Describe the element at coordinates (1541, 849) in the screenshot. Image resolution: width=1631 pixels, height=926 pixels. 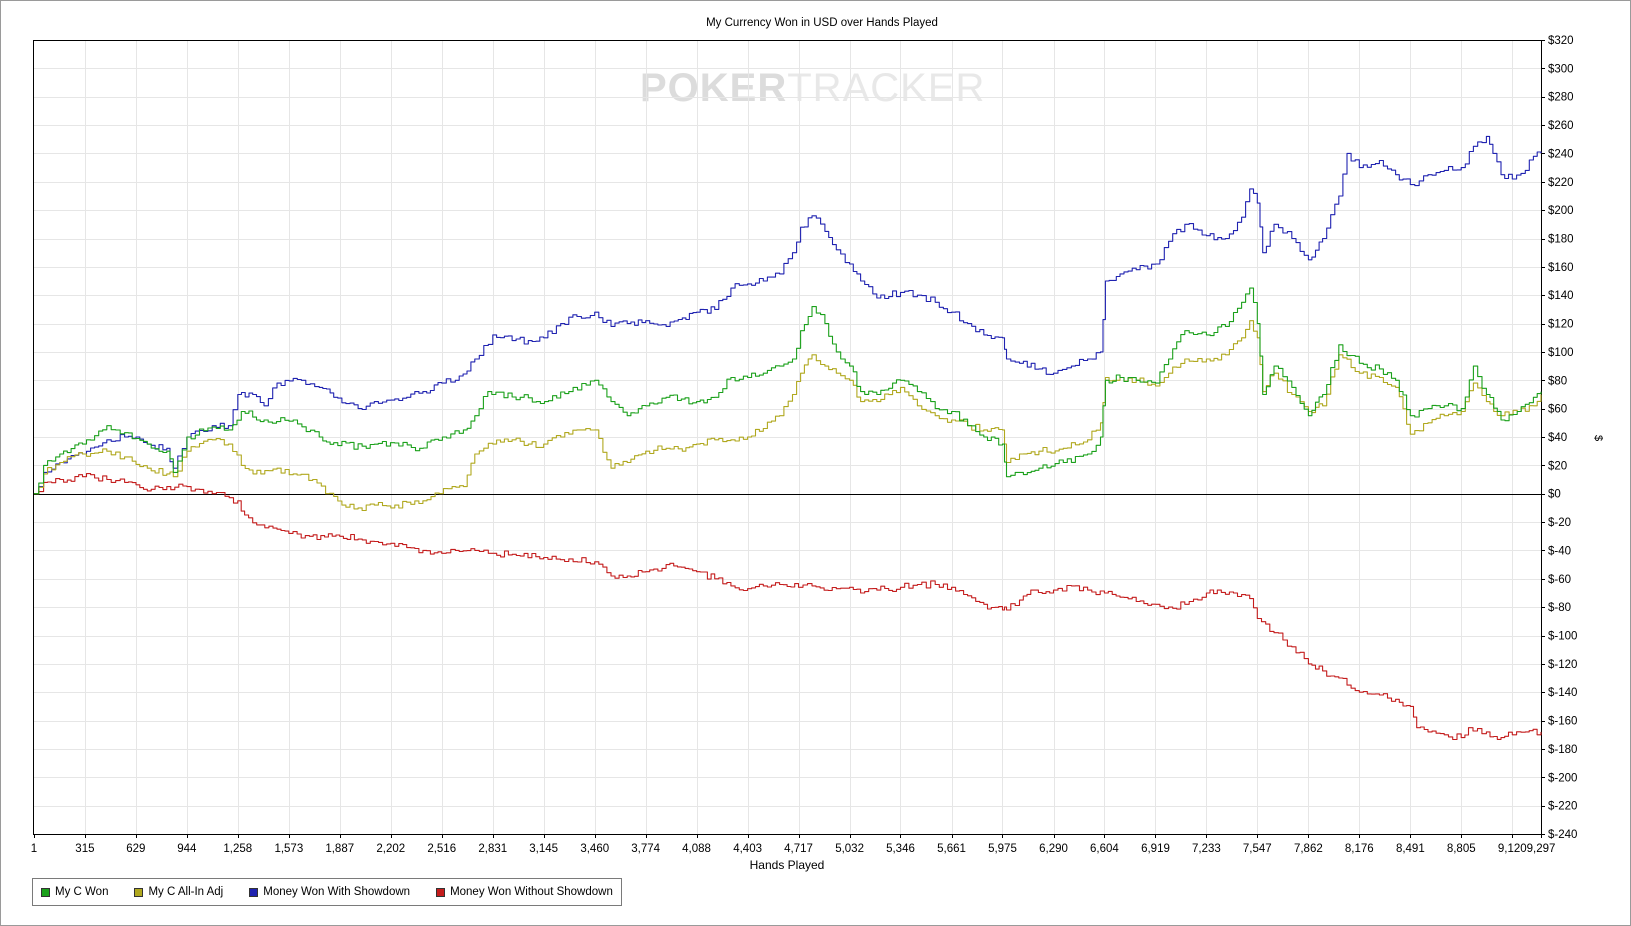
I see `x-tick-label: 9,297` at that location.